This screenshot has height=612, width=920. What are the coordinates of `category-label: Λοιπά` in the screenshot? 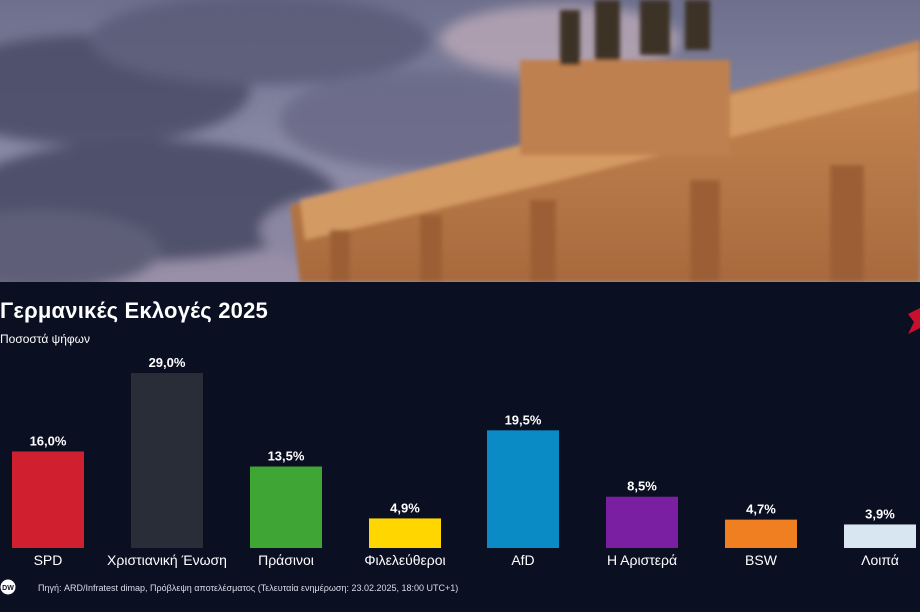 It's located at (880, 560).